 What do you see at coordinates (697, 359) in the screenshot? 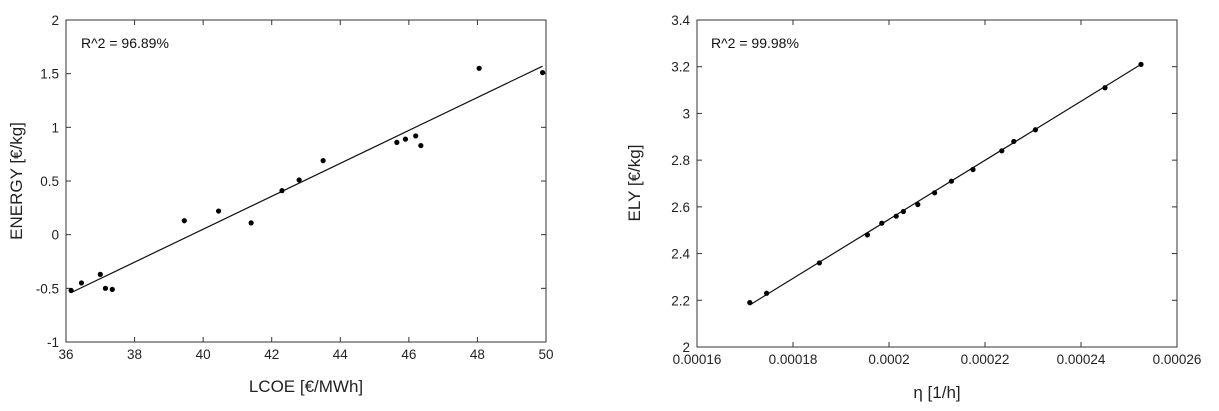
I see `x-tick-label: 0.00016` at bounding box center [697, 359].